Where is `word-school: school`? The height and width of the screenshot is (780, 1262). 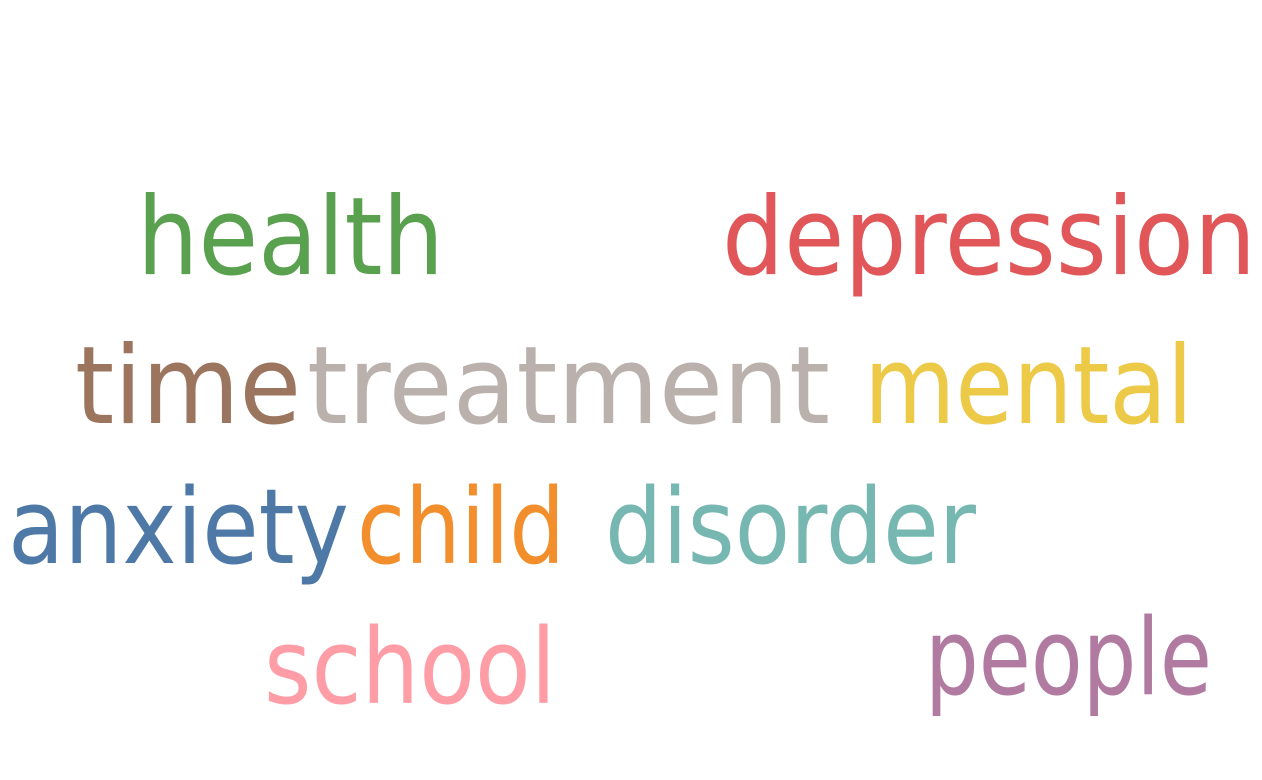
word-school: school is located at coordinates (410, 667).